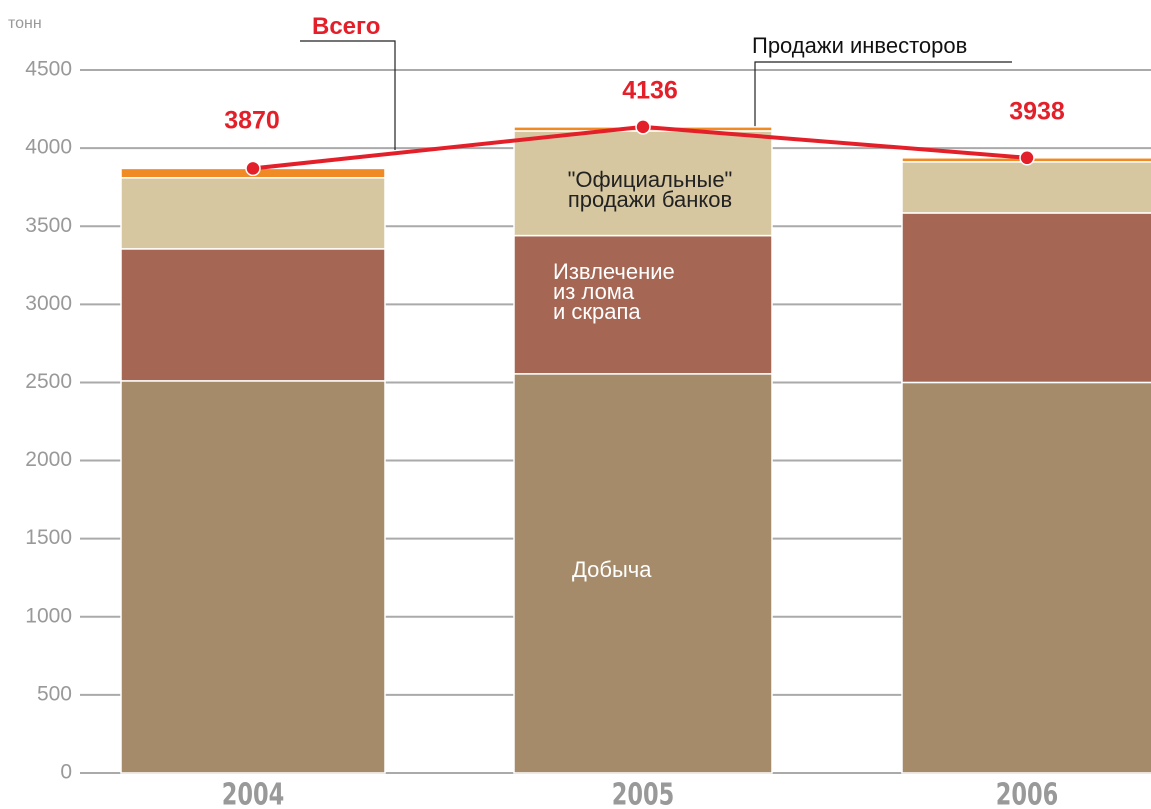 This screenshot has height=809, width=1151. Describe the element at coordinates (66, 772) in the screenshot. I see `y-tick-label: 0` at that location.